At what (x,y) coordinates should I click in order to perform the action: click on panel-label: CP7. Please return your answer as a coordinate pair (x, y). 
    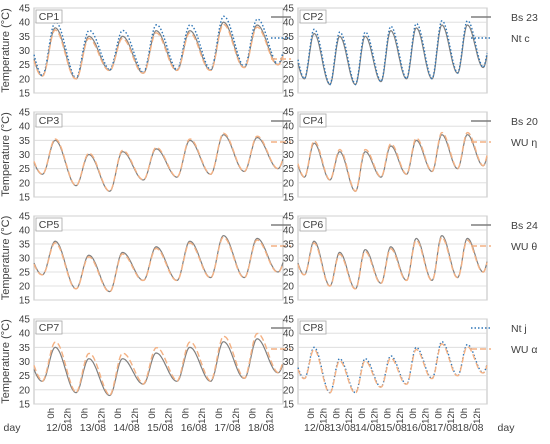
    Looking at the image, I should click on (49, 328).